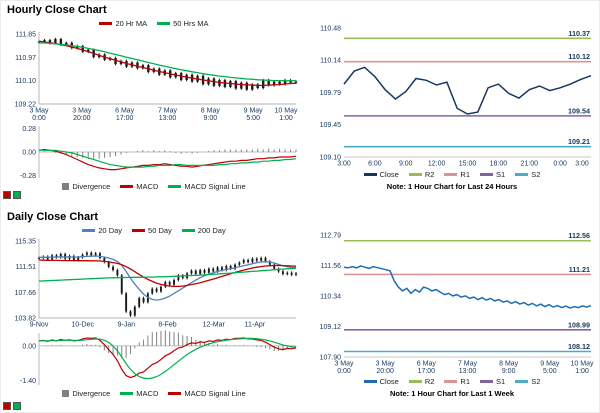 The height and width of the screenshot is (413, 600). I want to click on svg-text: 9:00, so click(406, 164).